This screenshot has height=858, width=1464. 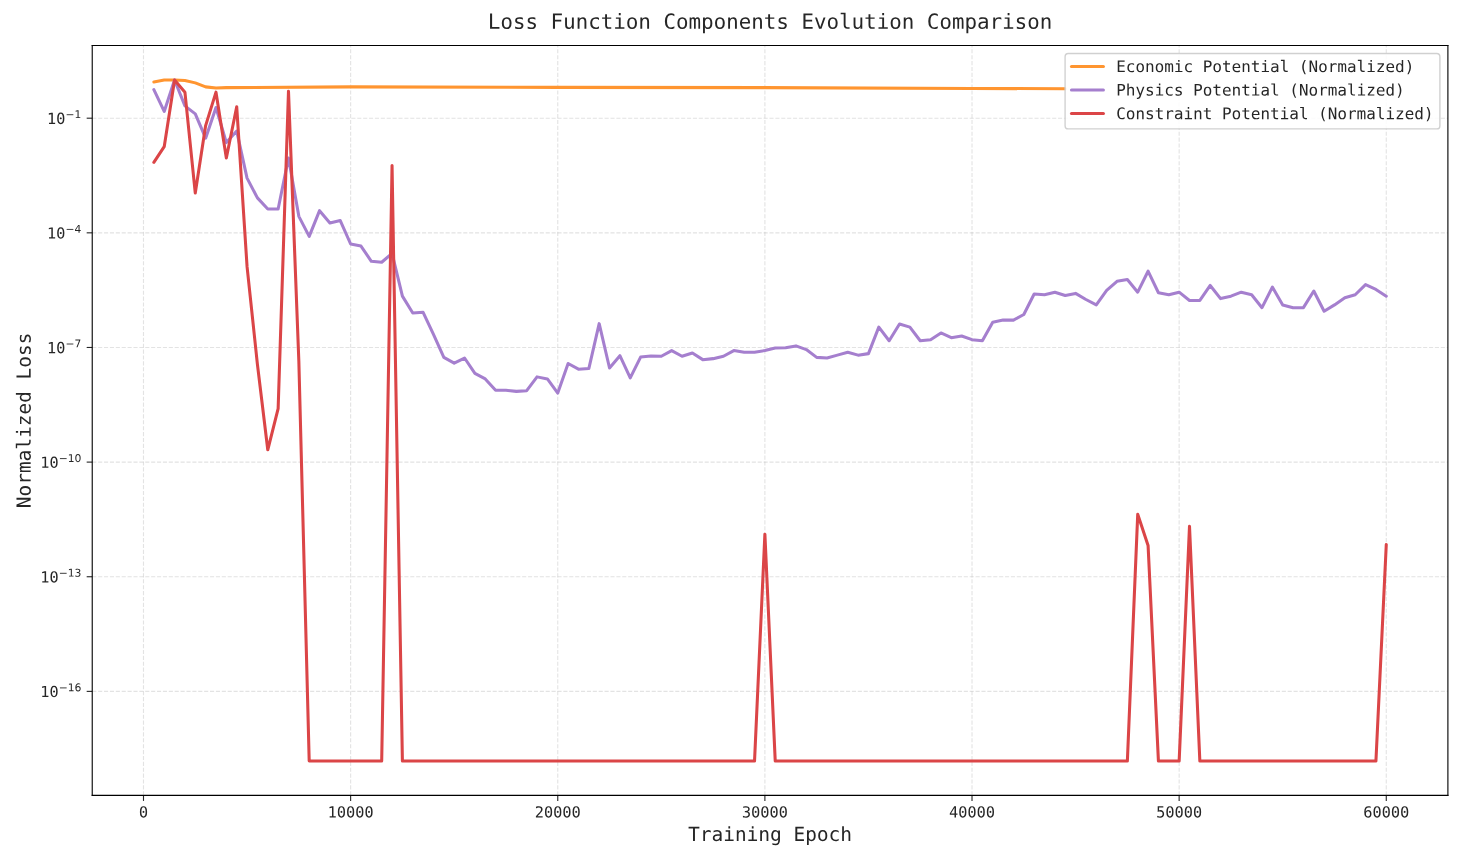 I want to click on y-tick-label: 10$^{−10}$, so click(x=61, y=461).